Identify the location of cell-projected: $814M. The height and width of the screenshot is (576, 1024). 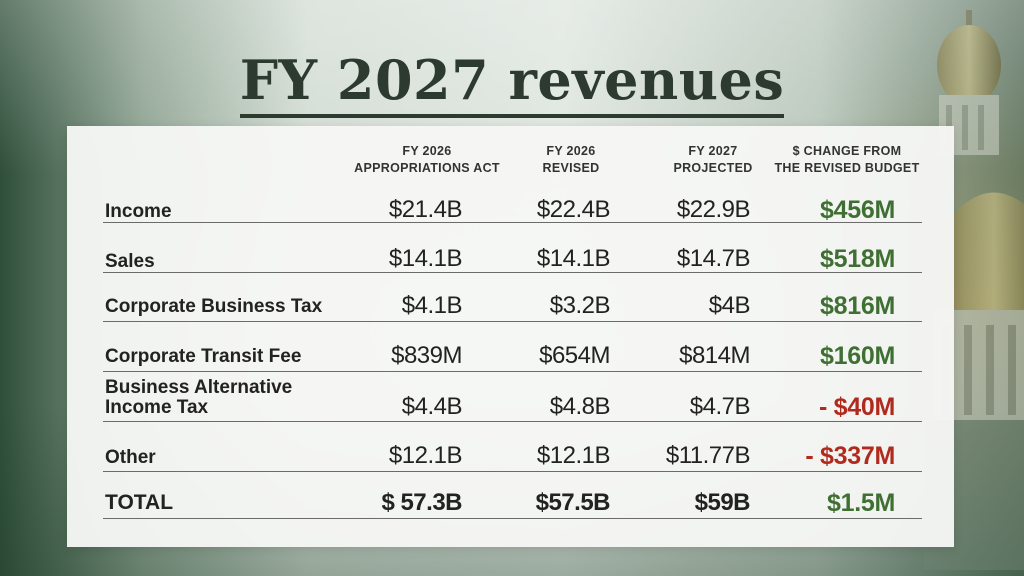
(714, 355).